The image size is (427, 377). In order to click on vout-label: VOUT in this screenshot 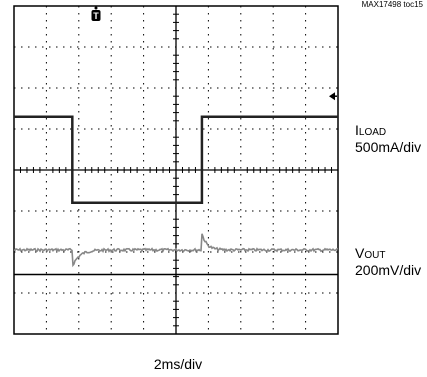, I will do `click(370, 254)`.